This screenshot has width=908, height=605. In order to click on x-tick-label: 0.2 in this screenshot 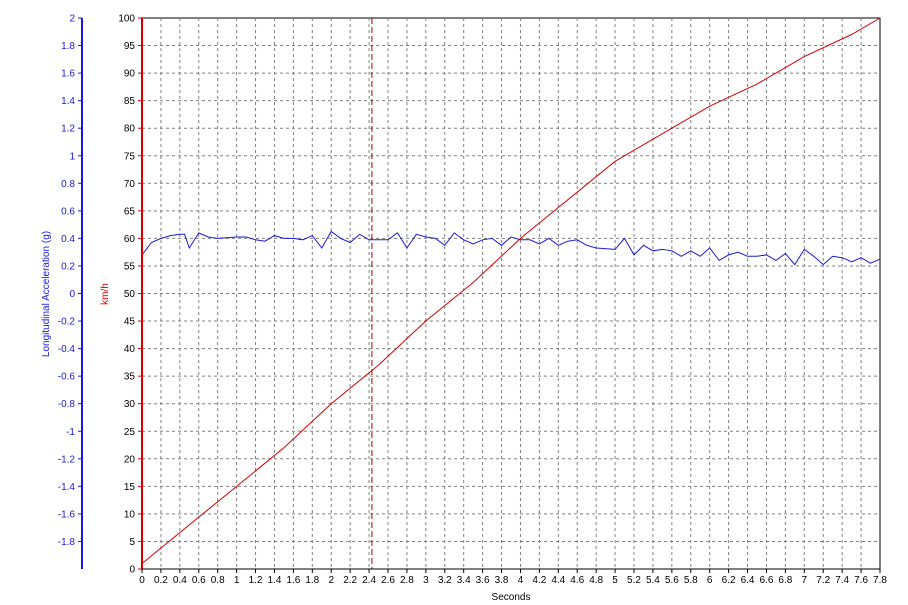, I will do `click(161, 580)`.